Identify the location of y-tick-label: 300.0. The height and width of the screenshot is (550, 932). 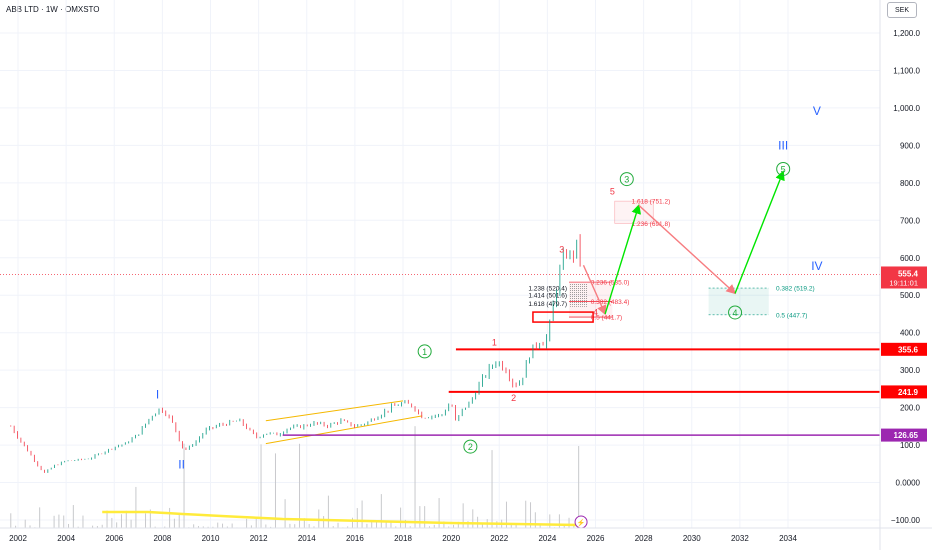
(910, 370).